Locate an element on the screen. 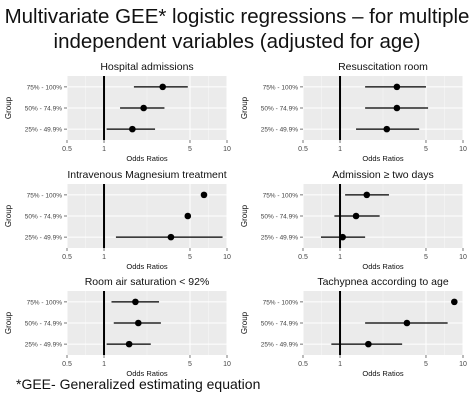 The height and width of the screenshot is (402, 474). panel-3-y-tick-label-3: 25% - 49.9% is located at coordinates (43, 238).